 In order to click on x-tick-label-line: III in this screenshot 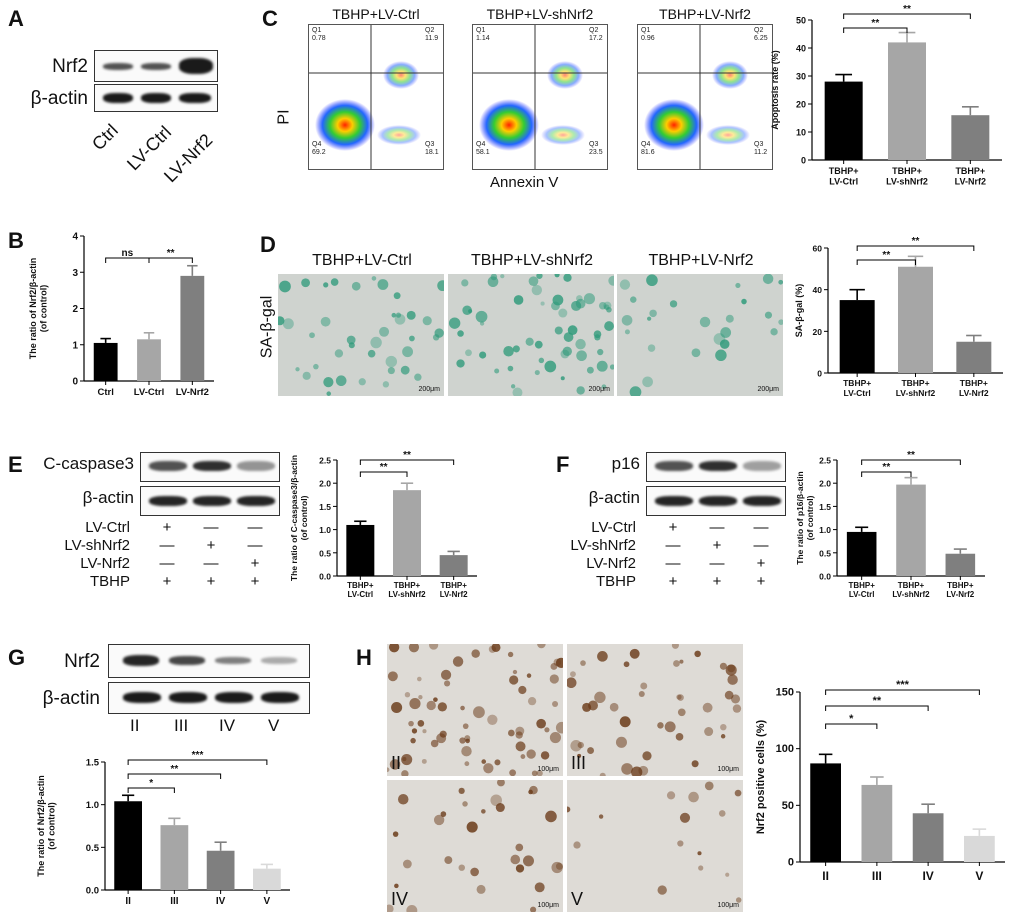, I will do `click(877, 876)`.